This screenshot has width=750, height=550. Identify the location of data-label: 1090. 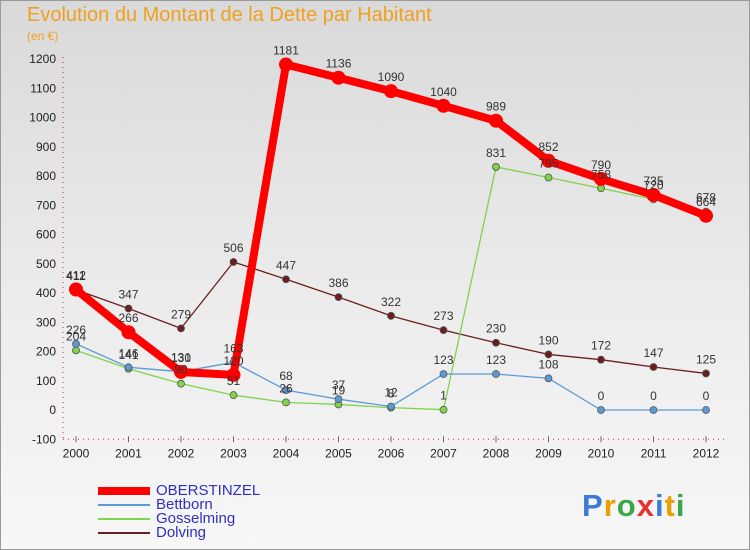
(391, 77).